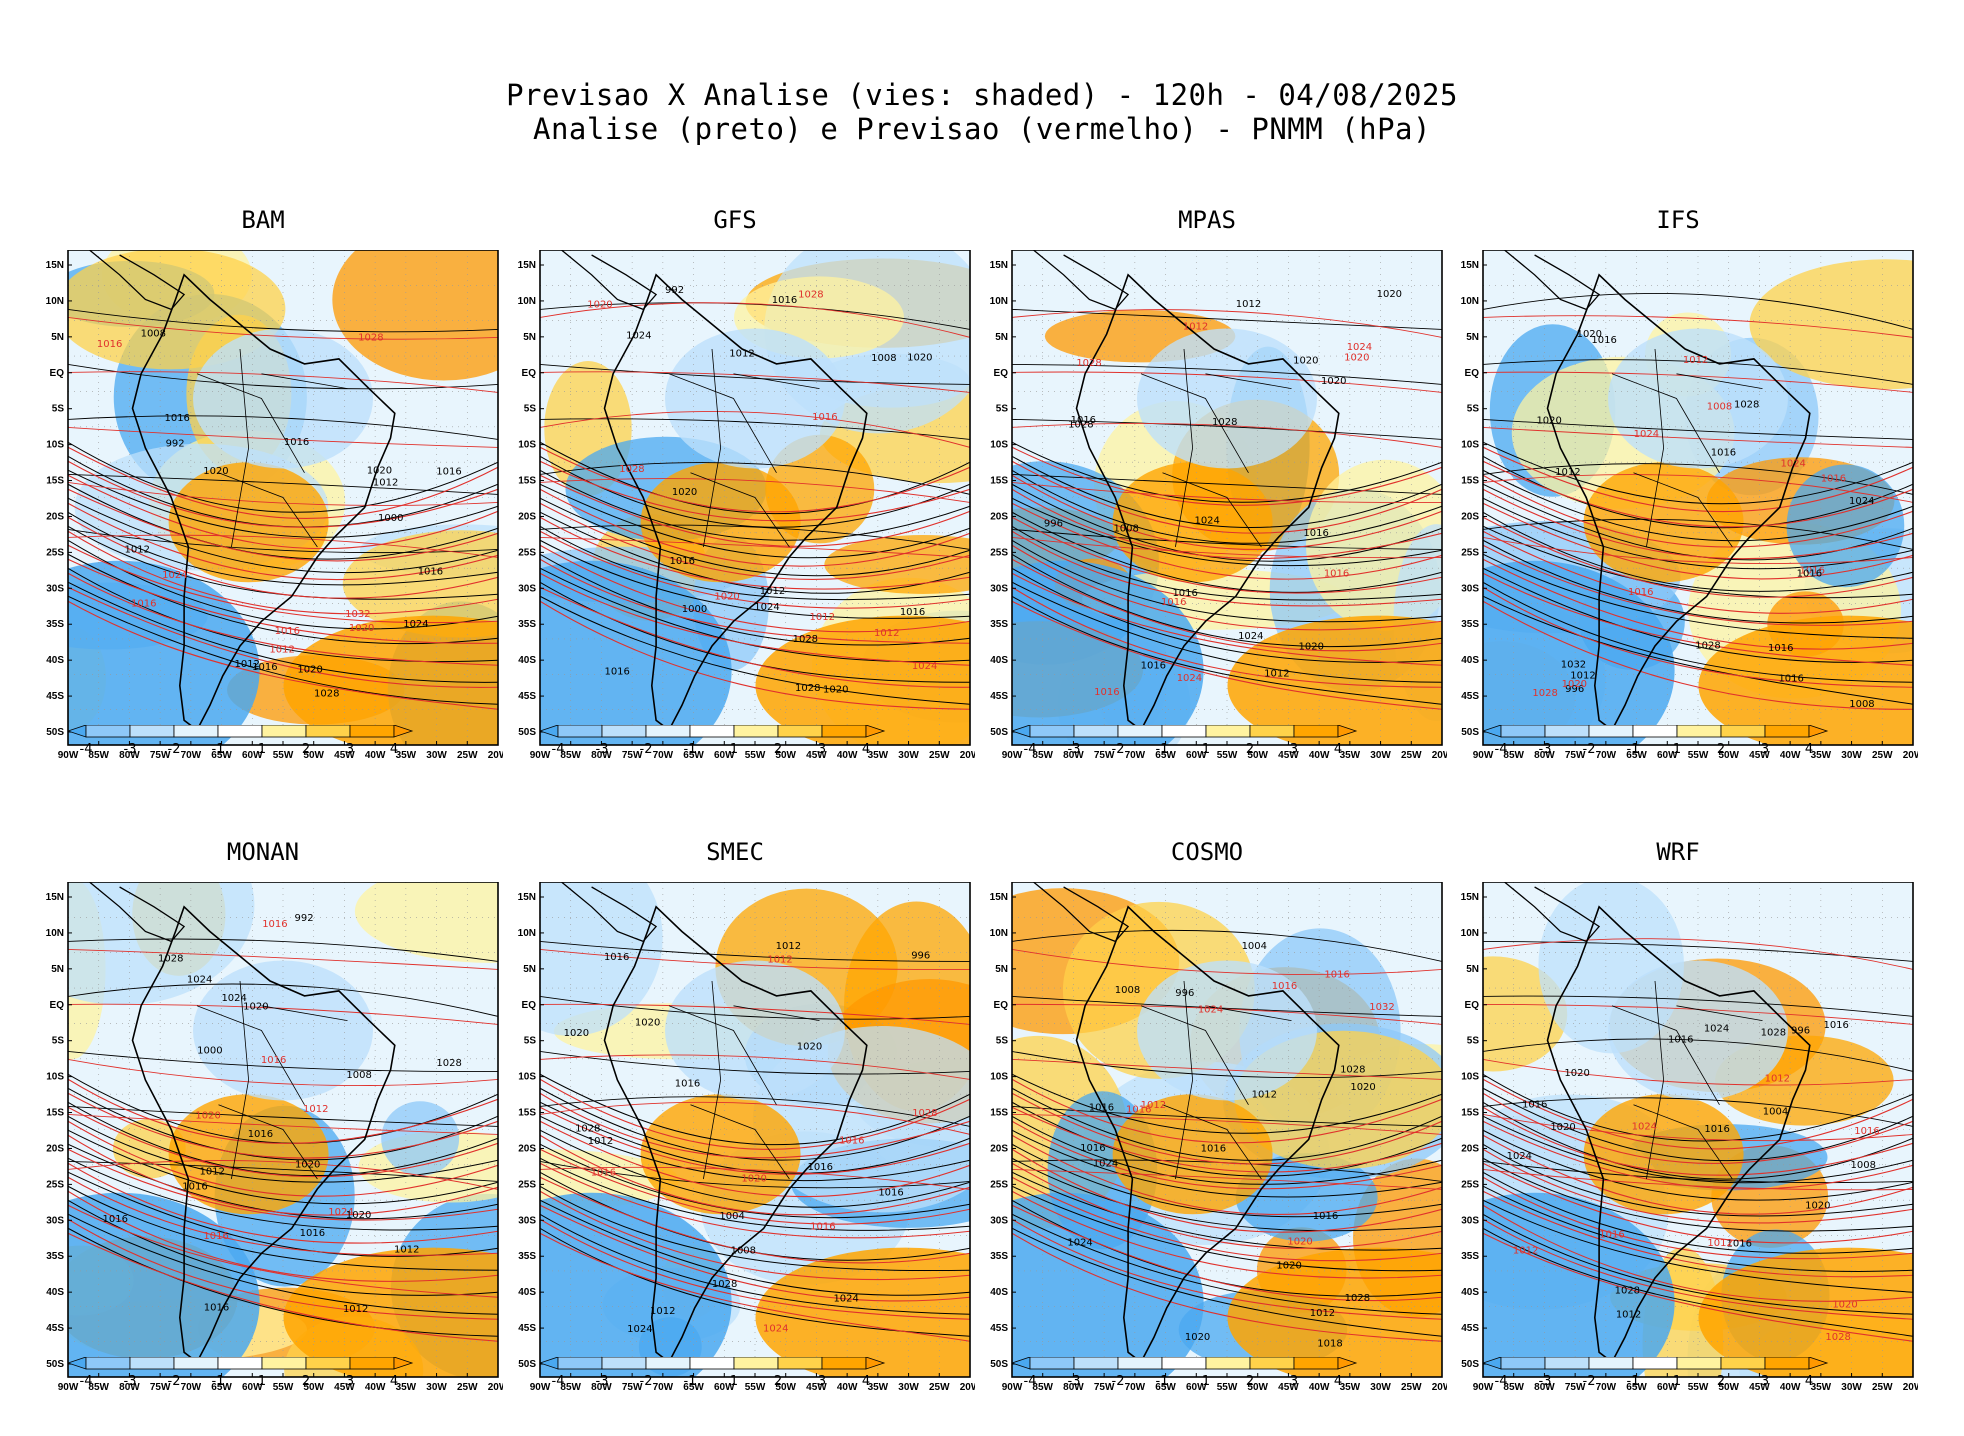 The width and height of the screenshot is (1964, 1436). Describe the element at coordinates (1381, 1007) in the screenshot. I see `isobar-label: 1032` at that location.